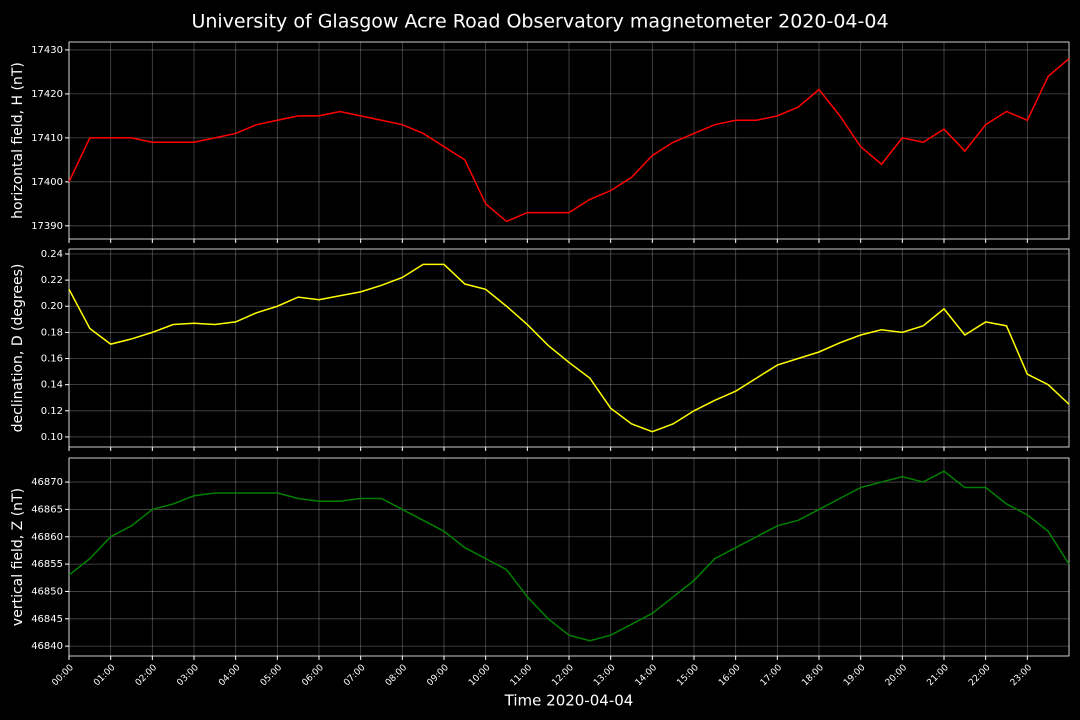 Image resolution: width=1080 pixels, height=720 pixels. What do you see at coordinates (52, 280) in the screenshot?
I see `y-tick-label: 0.22` at bounding box center [52, 280].